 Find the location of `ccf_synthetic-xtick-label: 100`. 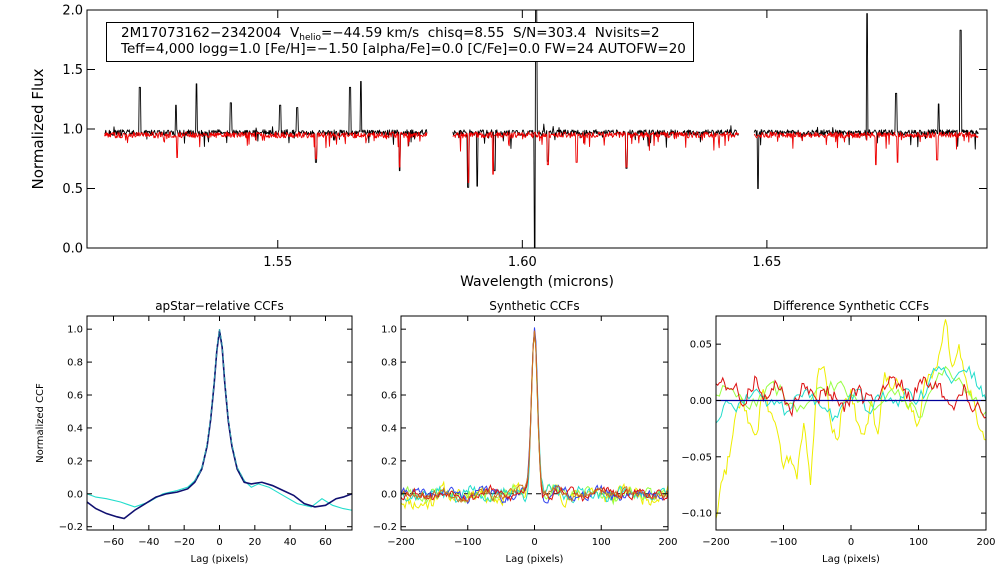

ccf_synthetic-xtick-label: 100 is located at coordinates (601, 542).